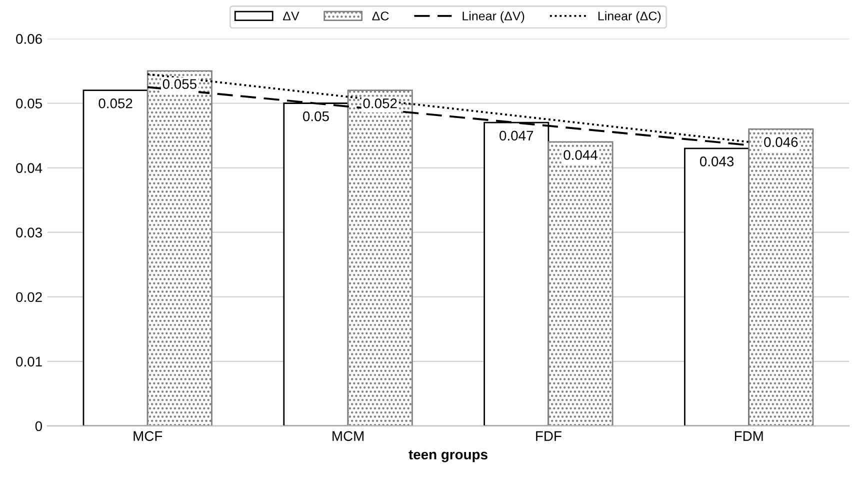  What do you see at coordinates (29, 361) in the screenshot?
I see `y-tick-label: 0.01` at bounding box center [29, 361].